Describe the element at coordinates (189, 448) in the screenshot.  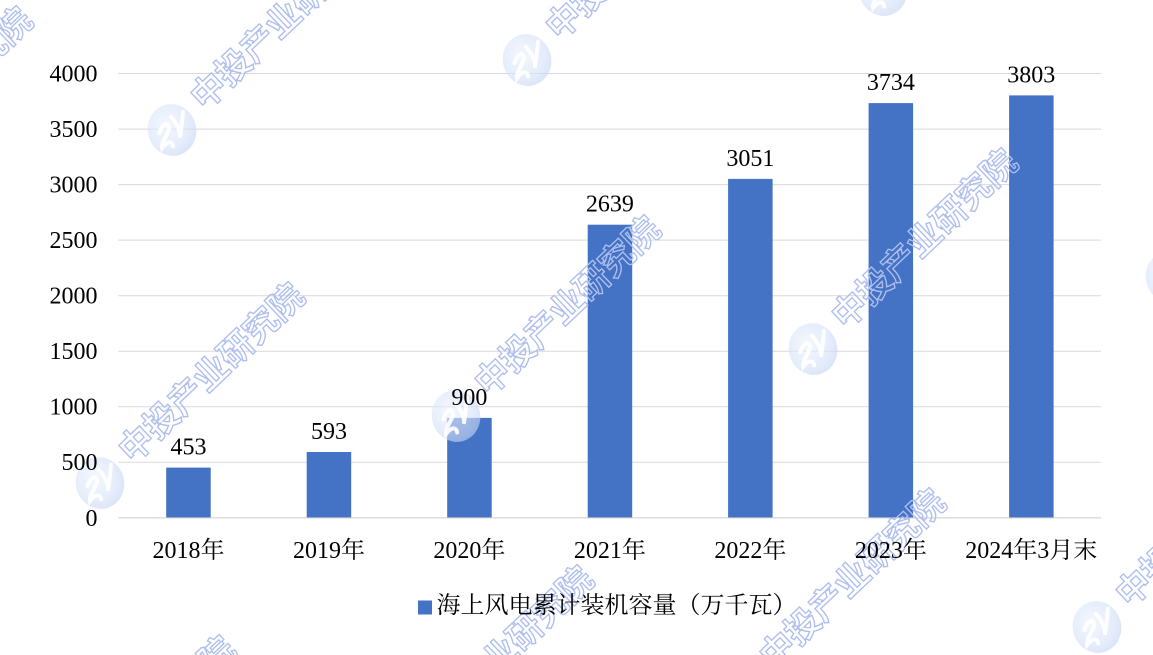
I see `svg-text: 453` at that location.